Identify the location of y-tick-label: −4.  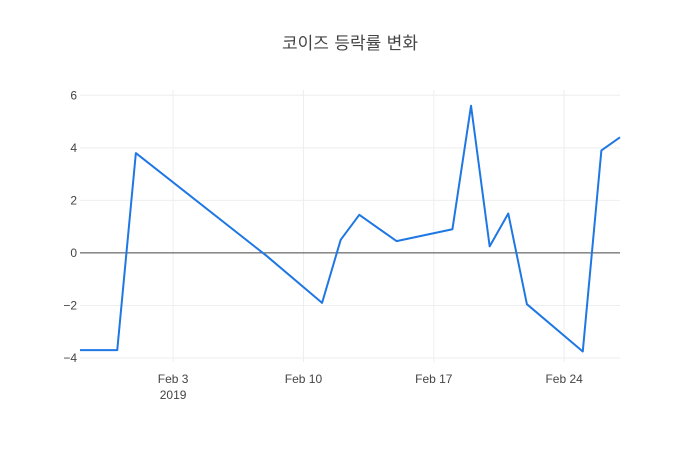
(70, 358).